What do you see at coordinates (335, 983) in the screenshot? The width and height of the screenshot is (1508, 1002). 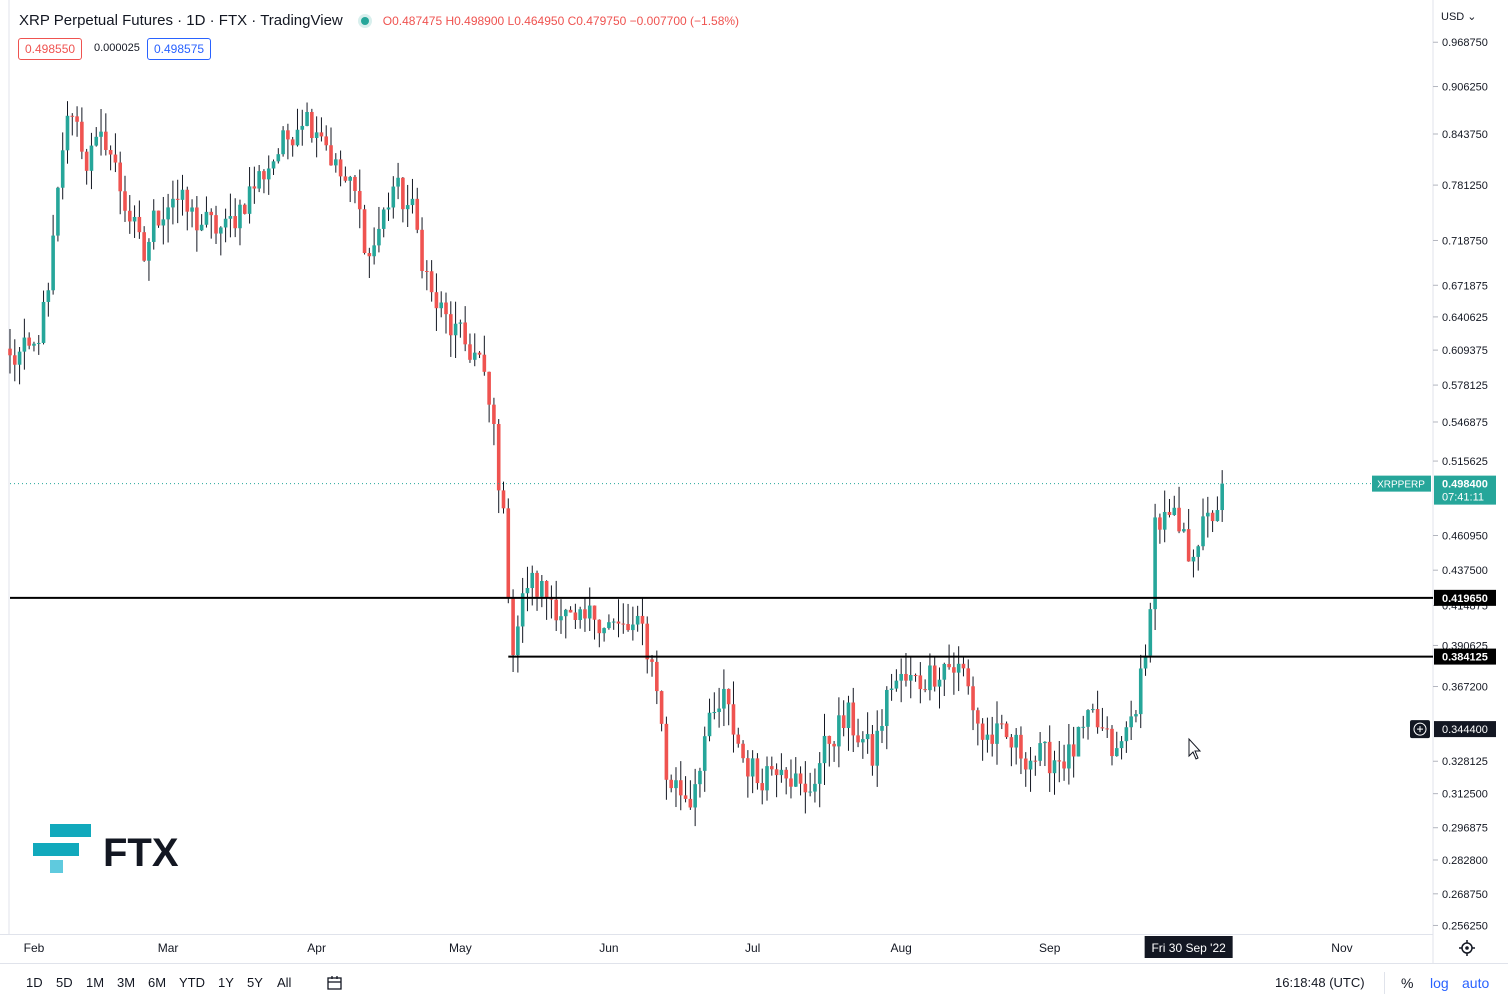 I see `date-range-icon` at bounding box center [335, 983].